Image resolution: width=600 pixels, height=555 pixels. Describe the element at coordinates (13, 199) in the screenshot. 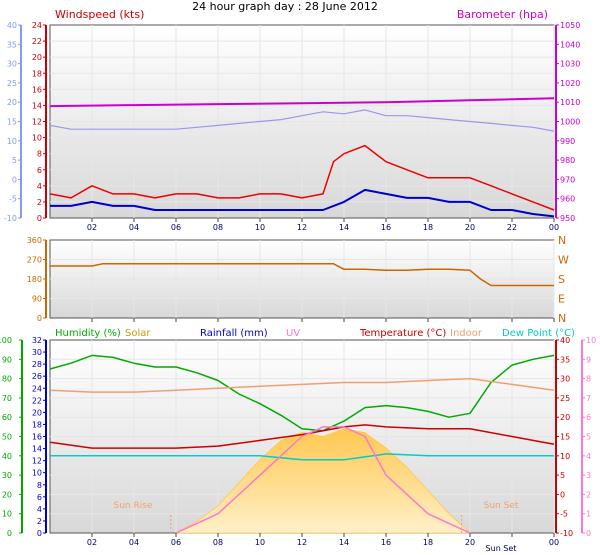

I see `wind-outer-tick-label: -5` at that location.